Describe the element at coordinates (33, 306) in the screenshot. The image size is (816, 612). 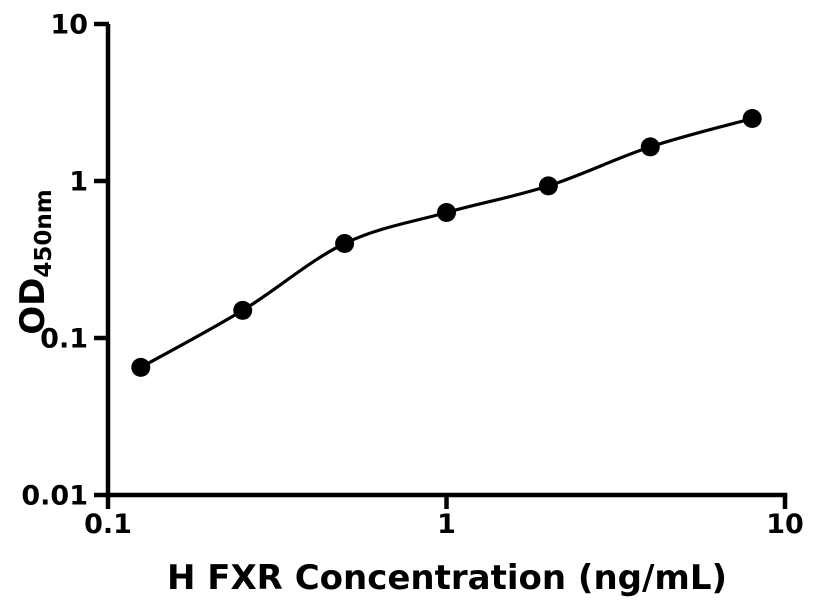
I see `y-axis-title-main: OD` at that location.